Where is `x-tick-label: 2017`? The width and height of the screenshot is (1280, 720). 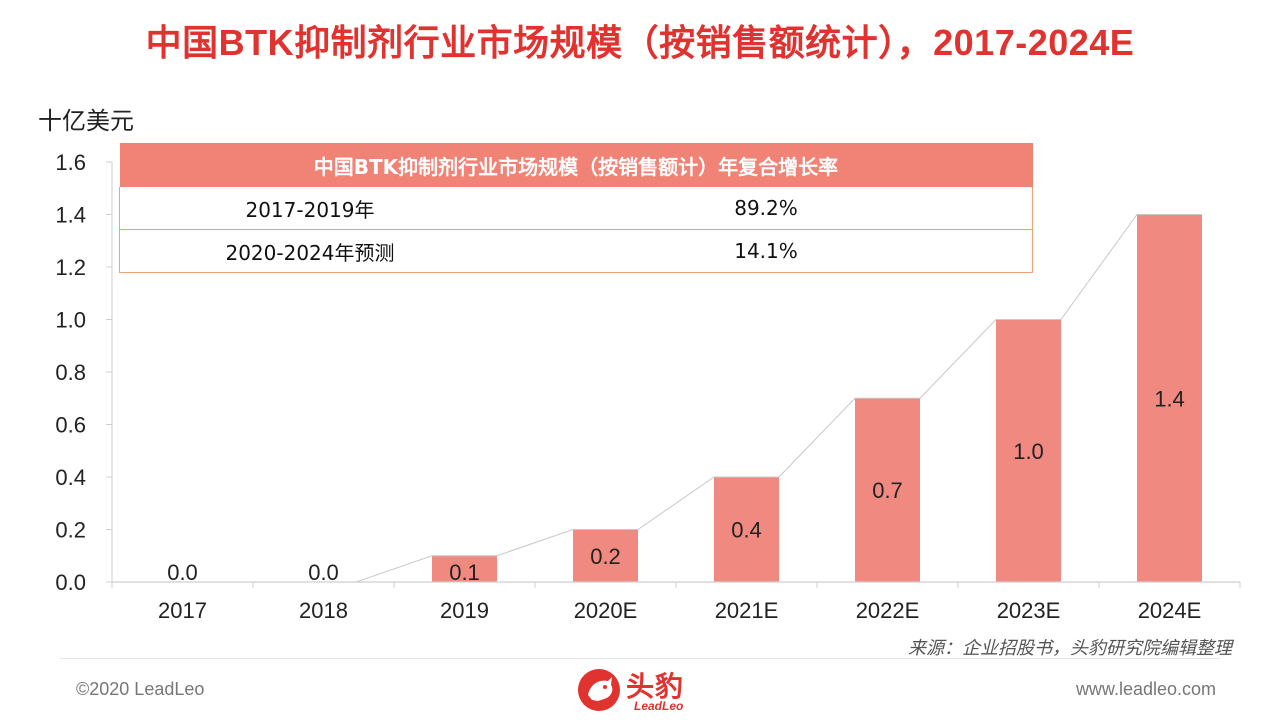 x-tick-label: 2017 is located at coordinates (182, 610).